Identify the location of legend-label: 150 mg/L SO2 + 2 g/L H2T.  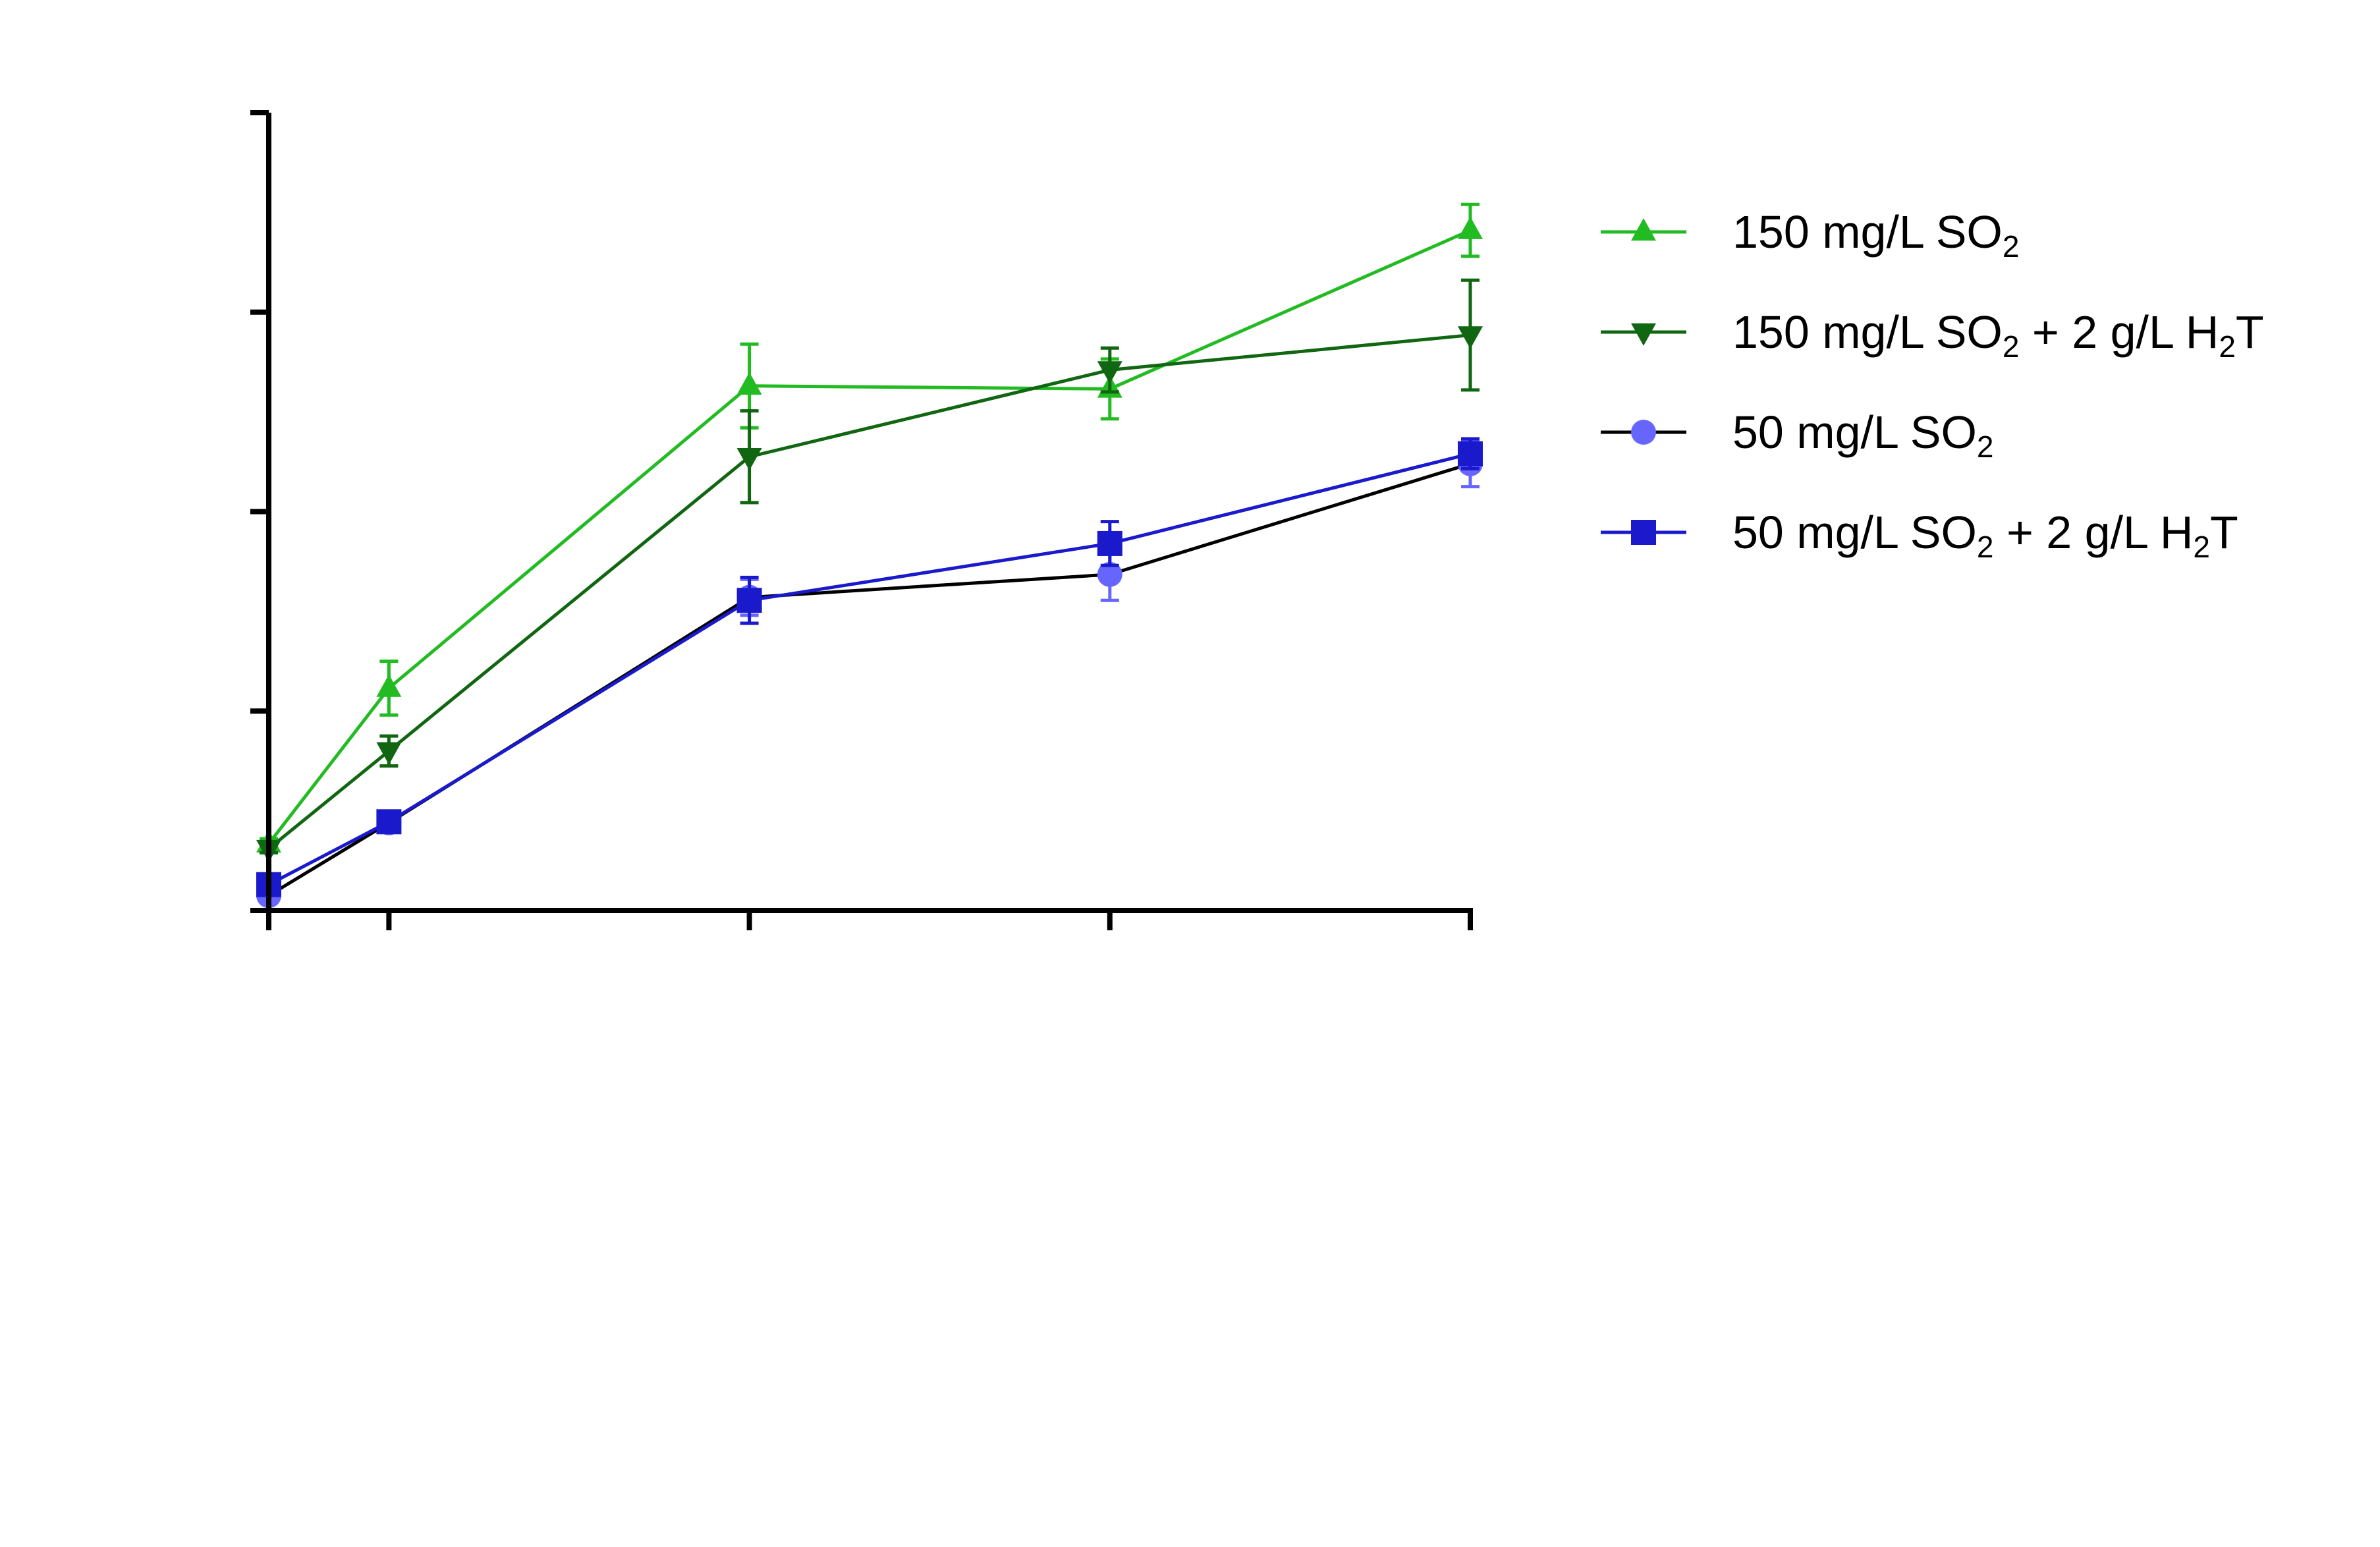
(1998, 335).